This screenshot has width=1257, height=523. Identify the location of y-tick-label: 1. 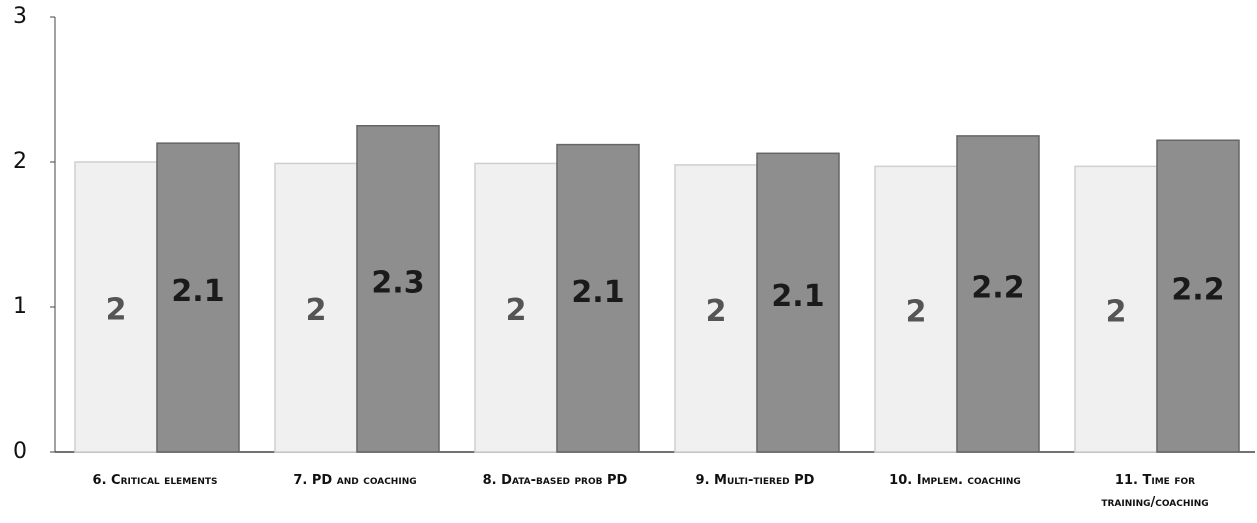
(20, 306).